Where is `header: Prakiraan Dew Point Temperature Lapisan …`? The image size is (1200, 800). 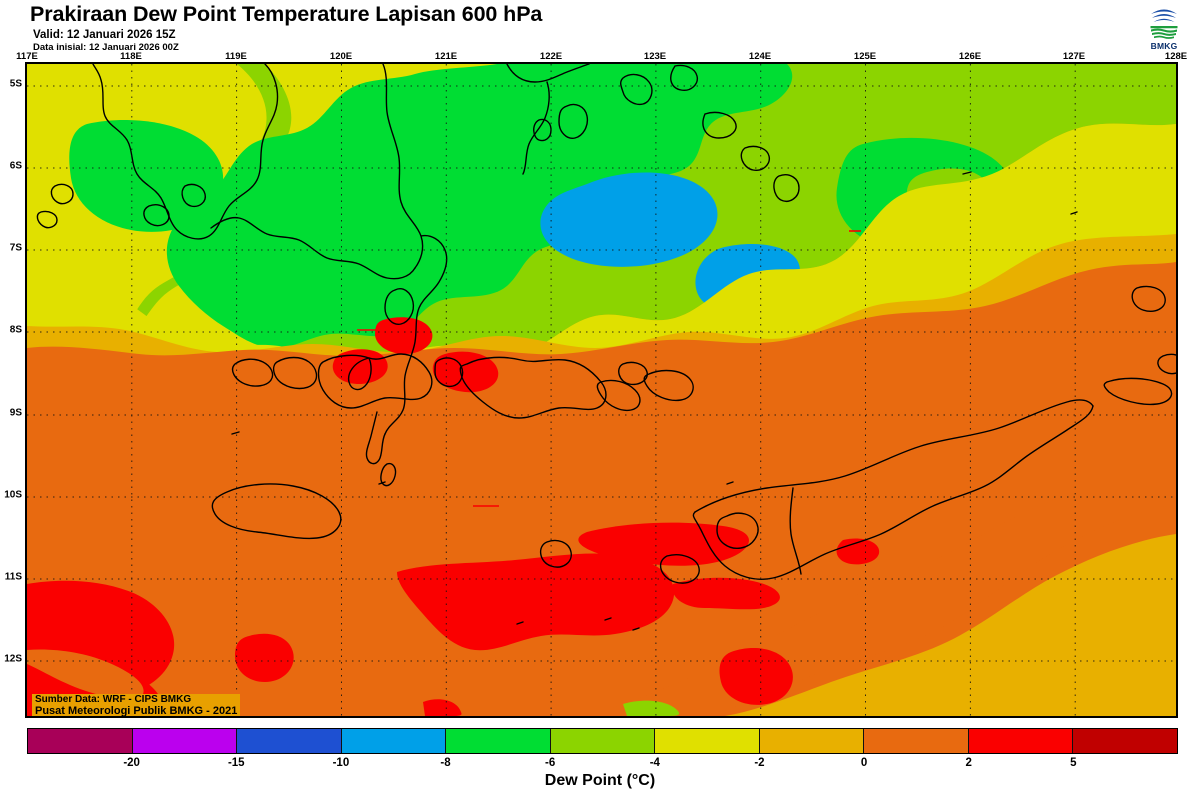
header: Prakiraan Dew Point Temperature Lapisan … is located at coordinates (600, 31).